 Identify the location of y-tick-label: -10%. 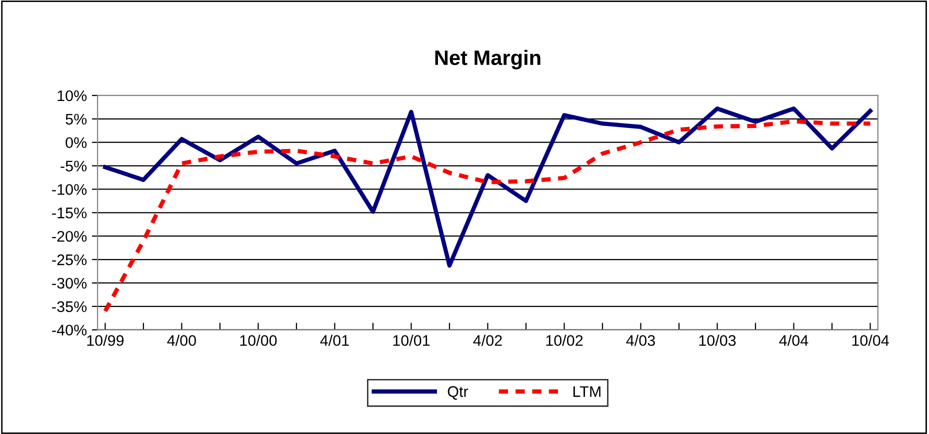
(69, 189).